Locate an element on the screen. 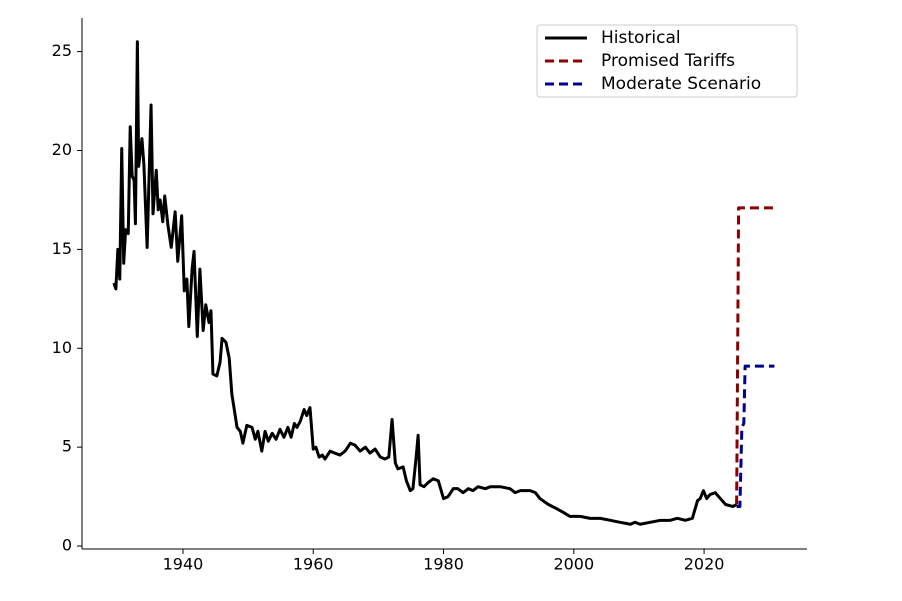  x-tick-label: 1960 is located at coordinates (313, 564).